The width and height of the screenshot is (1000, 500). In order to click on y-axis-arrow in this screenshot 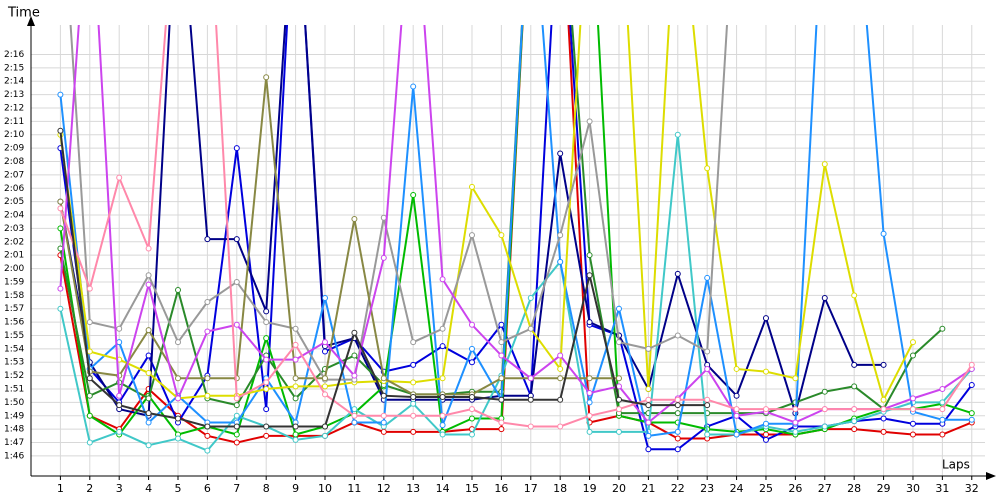, I will do `click(31, 21)`.